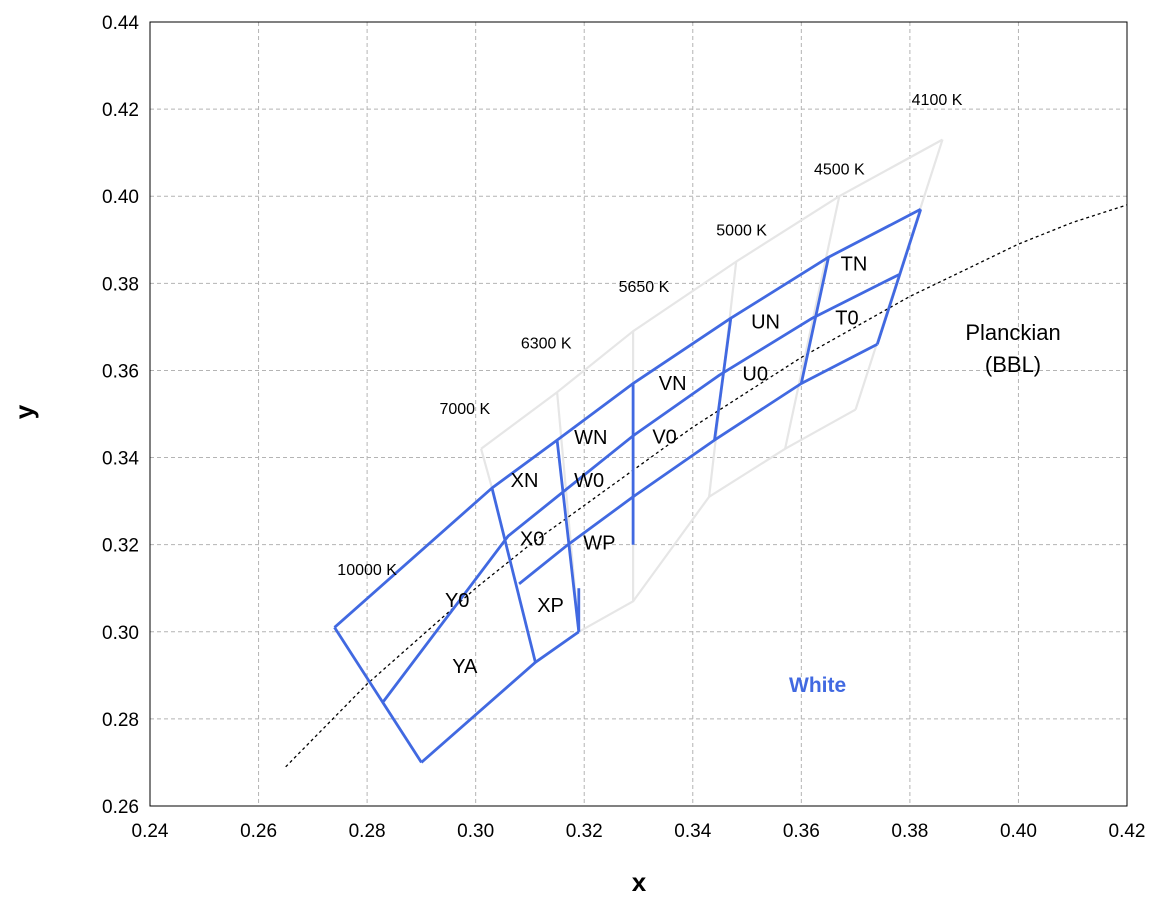 The width and height of the screenshot is (1155, 899). What do you see at coordinates (120, 633) in the screenshot?
I see `y-tick-label: 0.30` at bounding box center [120, 633].